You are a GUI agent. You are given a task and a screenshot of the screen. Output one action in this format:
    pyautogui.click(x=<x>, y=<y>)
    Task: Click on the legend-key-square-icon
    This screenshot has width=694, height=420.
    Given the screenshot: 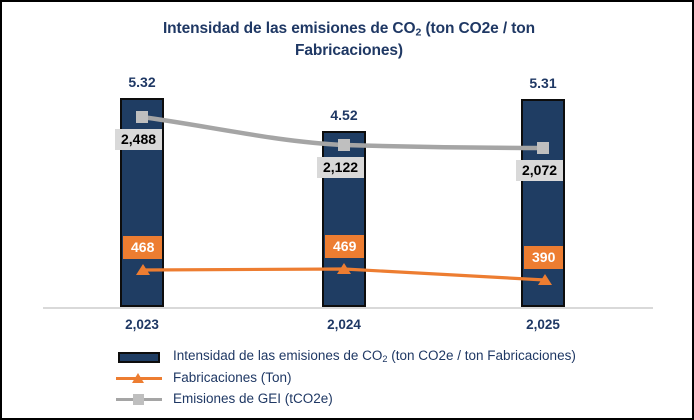 What is the action you would take?
    pyautogui.click(x=139, y=399)
    